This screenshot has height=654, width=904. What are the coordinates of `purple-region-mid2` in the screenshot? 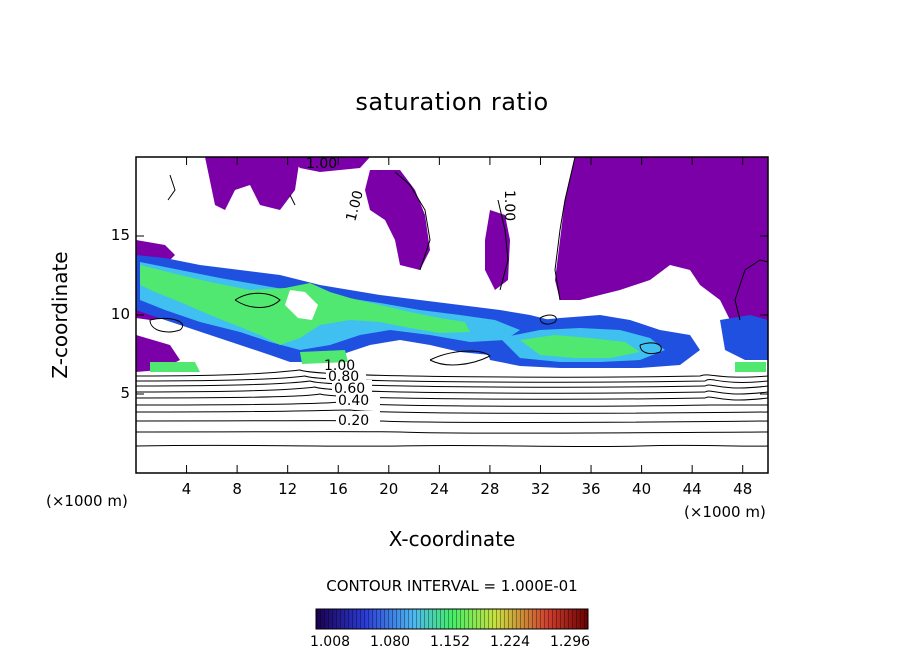 It's located at (497, 250).